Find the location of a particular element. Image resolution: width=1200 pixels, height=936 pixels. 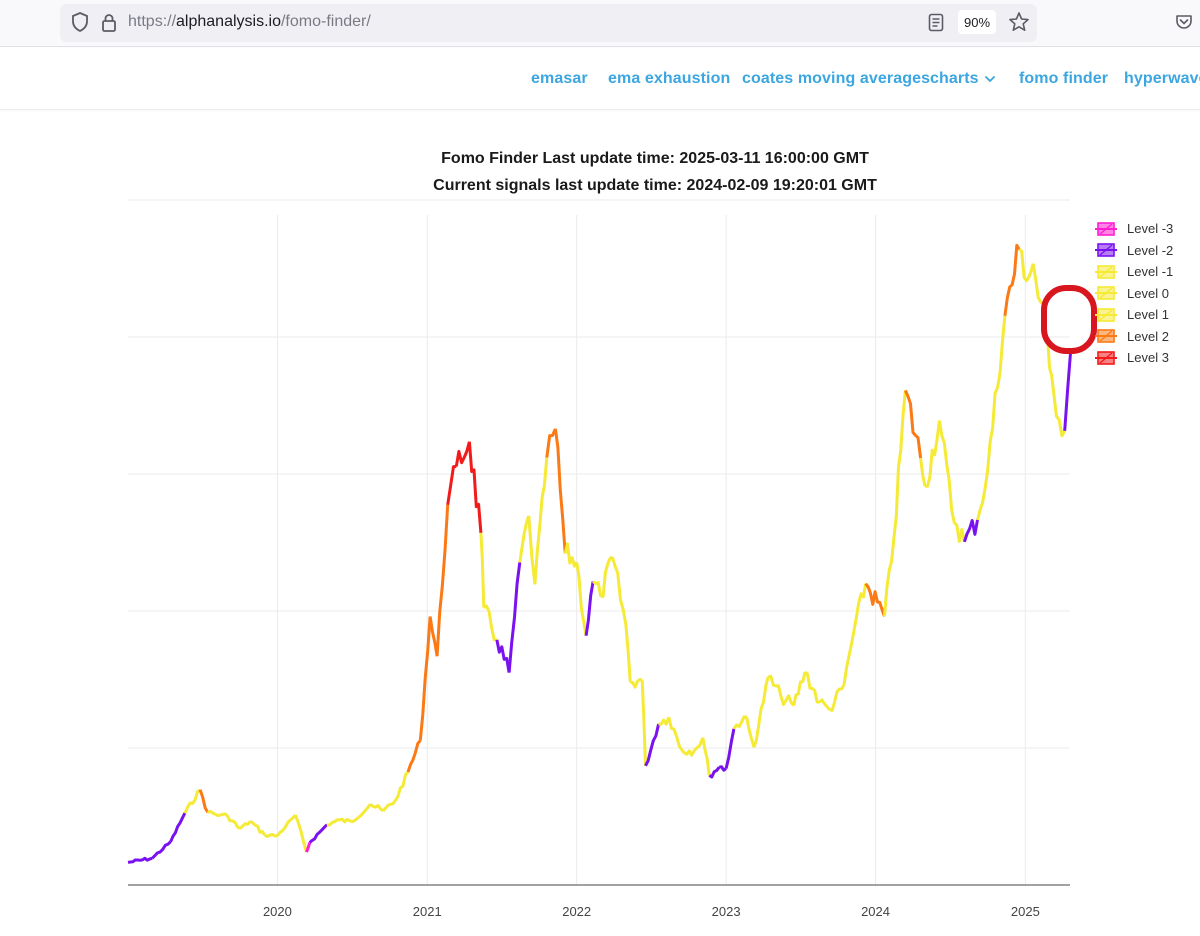

url-text: https://alphanalysis.io/fomo-finder/ is located at coordinates (249, 22).